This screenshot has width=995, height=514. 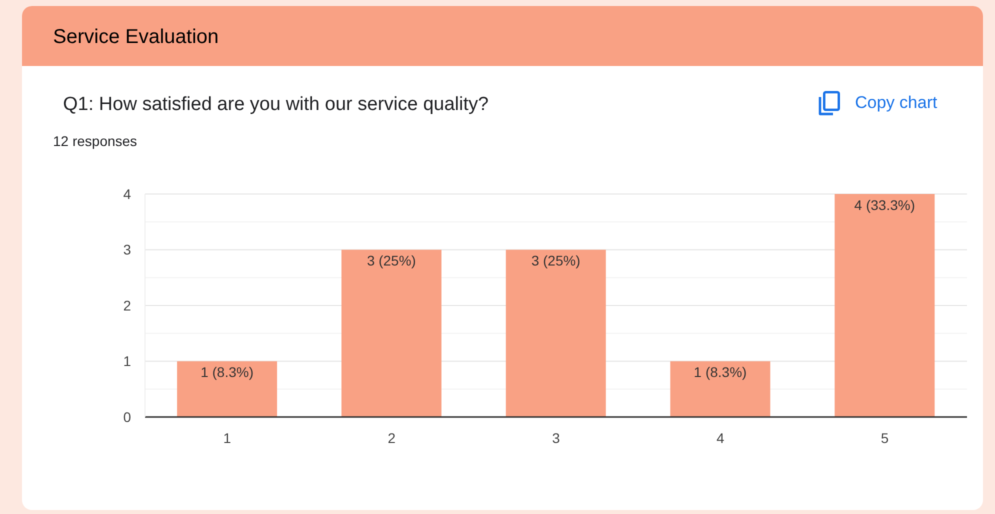 What do you see at coordinates (885, 204) in the screenshot?
I see `data-label: 4 (33.3%)` at bounding box center [885, 204].